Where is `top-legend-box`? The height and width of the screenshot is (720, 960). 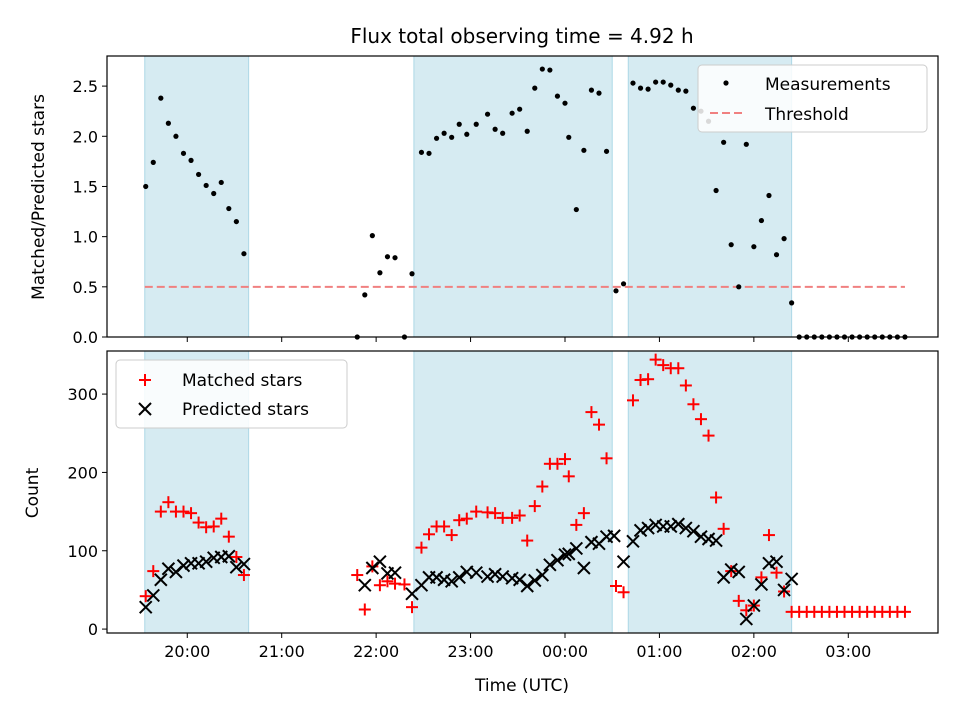
top-legend-box is located at coordinates (812, 98).